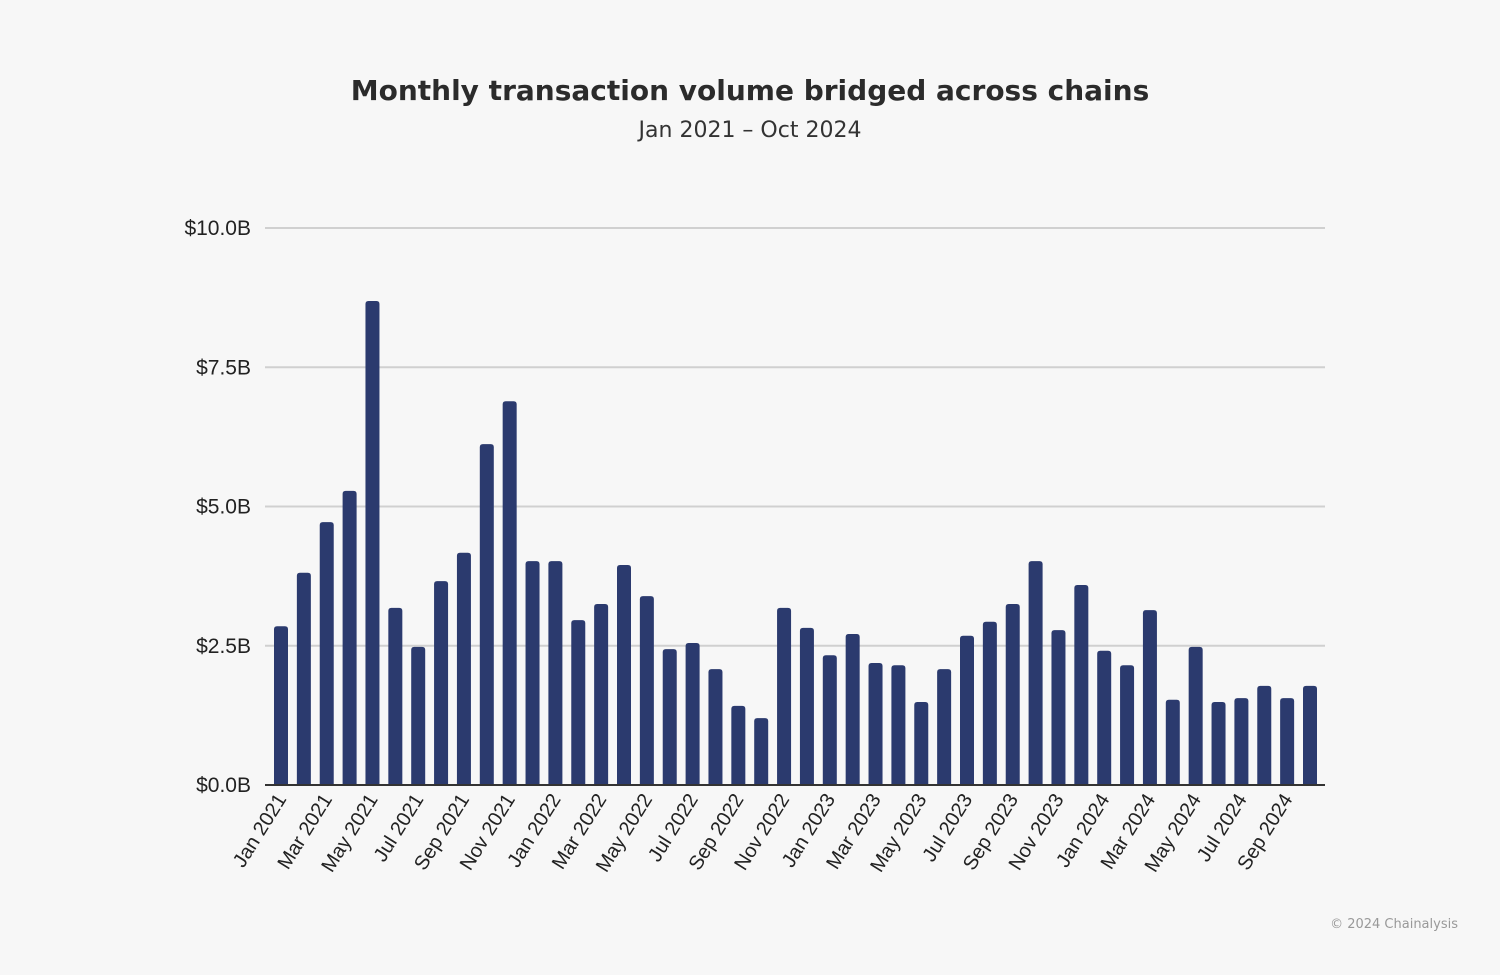  Describe the element at coordinates (646, 690) in the screenshot. I see `bar-may-2022` at that location.